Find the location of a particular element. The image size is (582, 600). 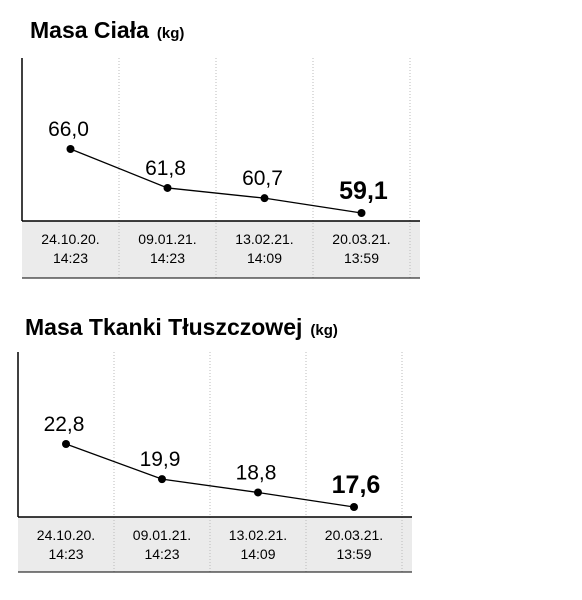

value-label: 18,8 is located at coordinates (256, 472).